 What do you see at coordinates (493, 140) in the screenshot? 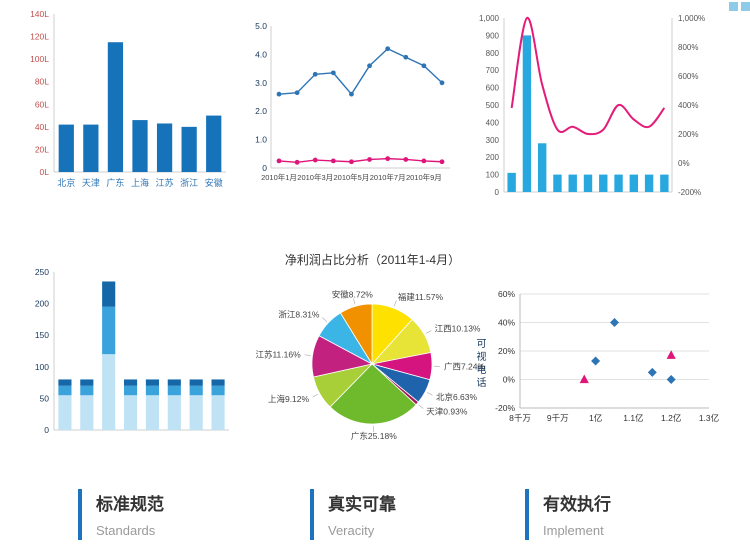
I see `svg-text: 300` at bounding box center [493, 140].